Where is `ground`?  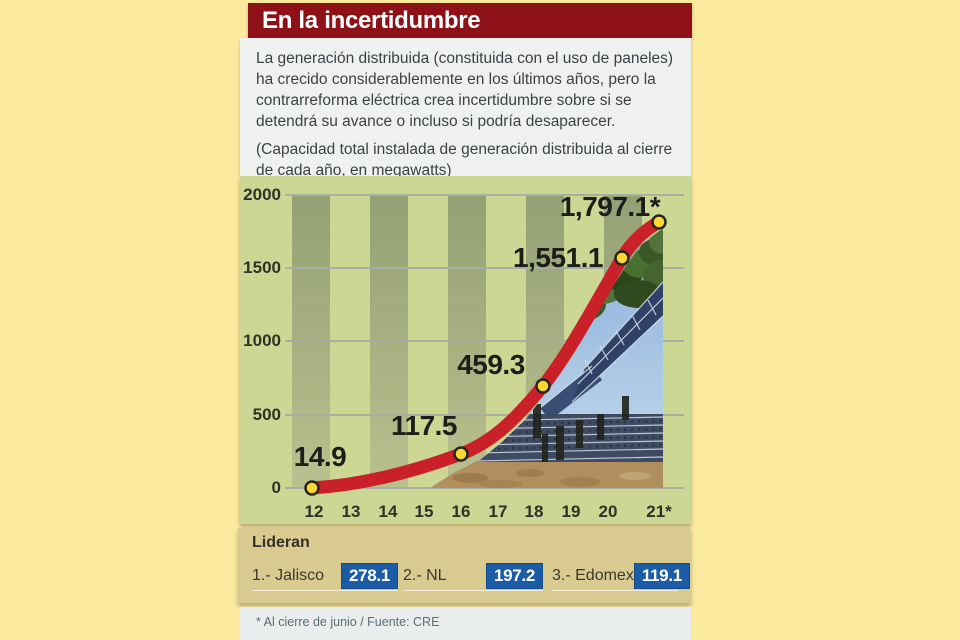 ground is located at coordinates (546, 475).